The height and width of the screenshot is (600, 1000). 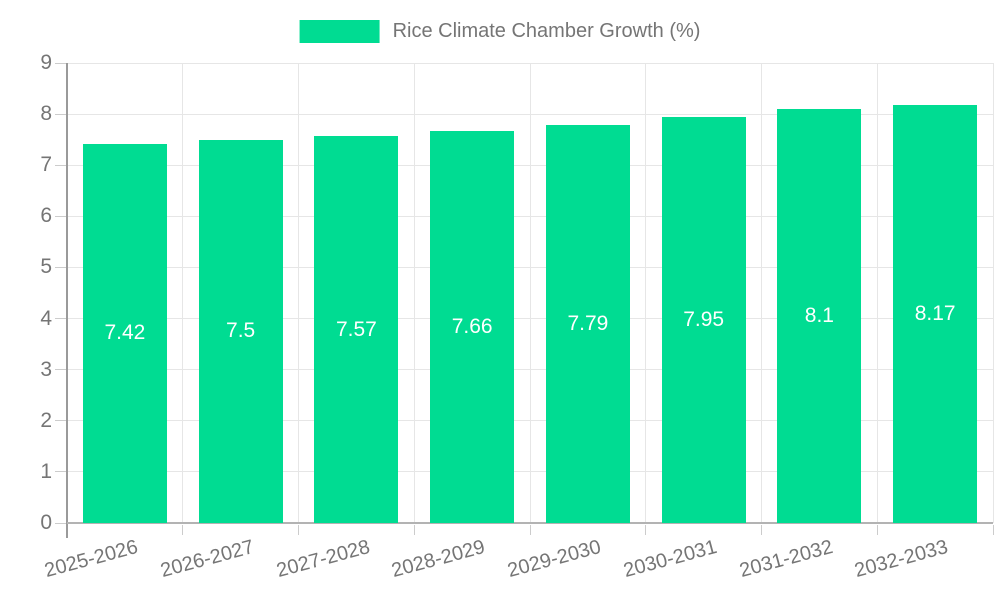 What do you see at coordinates (46, 420) in the screenshot?
I see `y-tick-label: 2` at bounding box center [46, 420].